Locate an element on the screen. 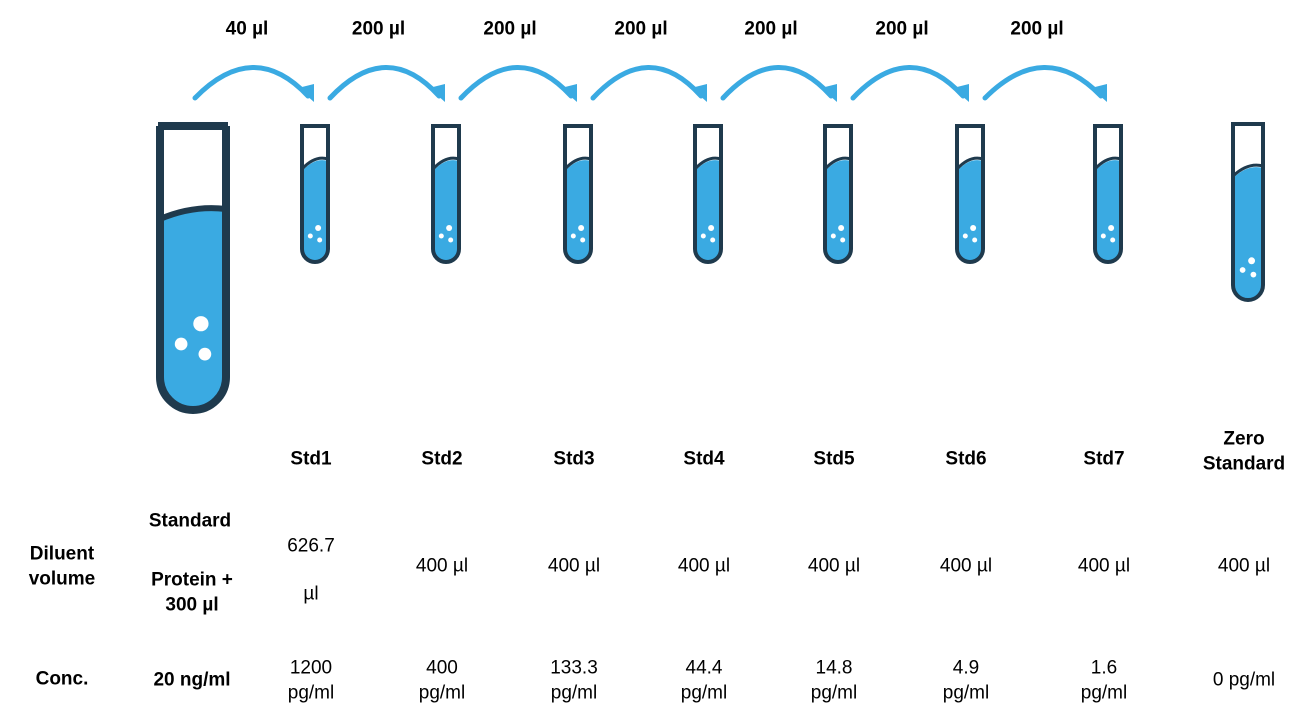 The image size is (1315, 713). standard-name: Zero Standard is located at coordinates (1244, 451).